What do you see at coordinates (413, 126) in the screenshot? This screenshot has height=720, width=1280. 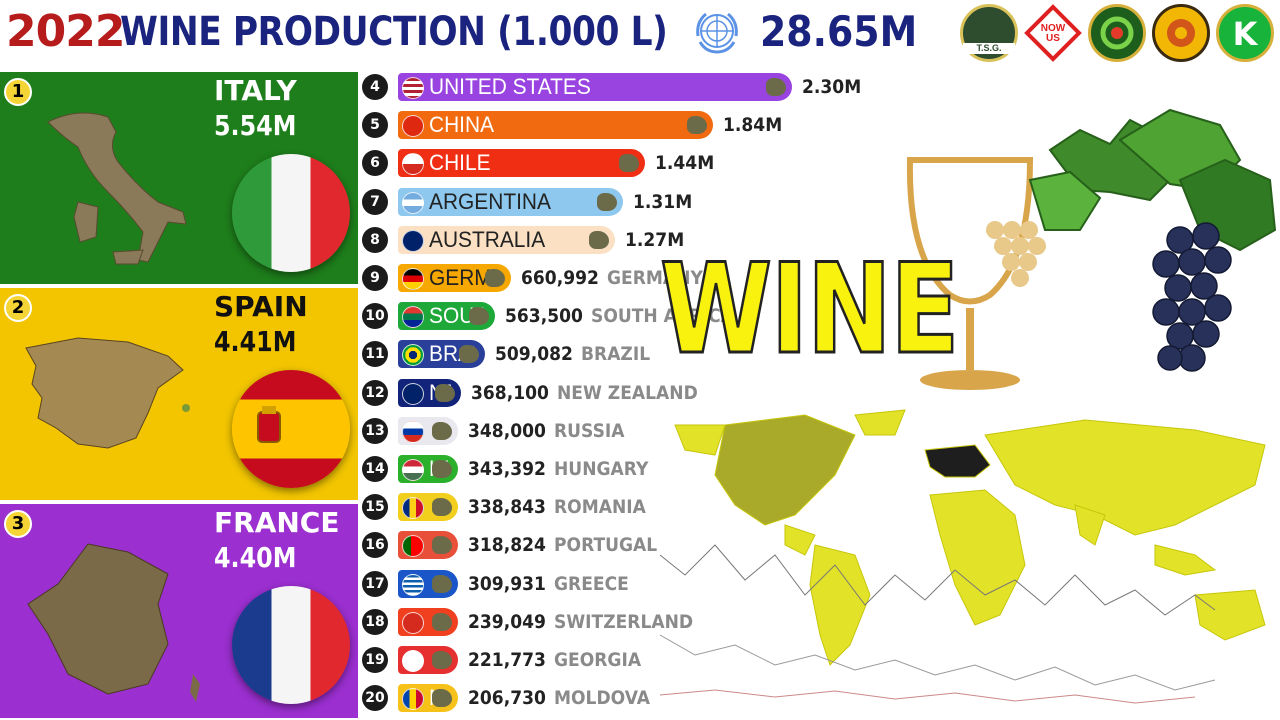 I see `china-flag-icon` at bounding box center [413, 126].